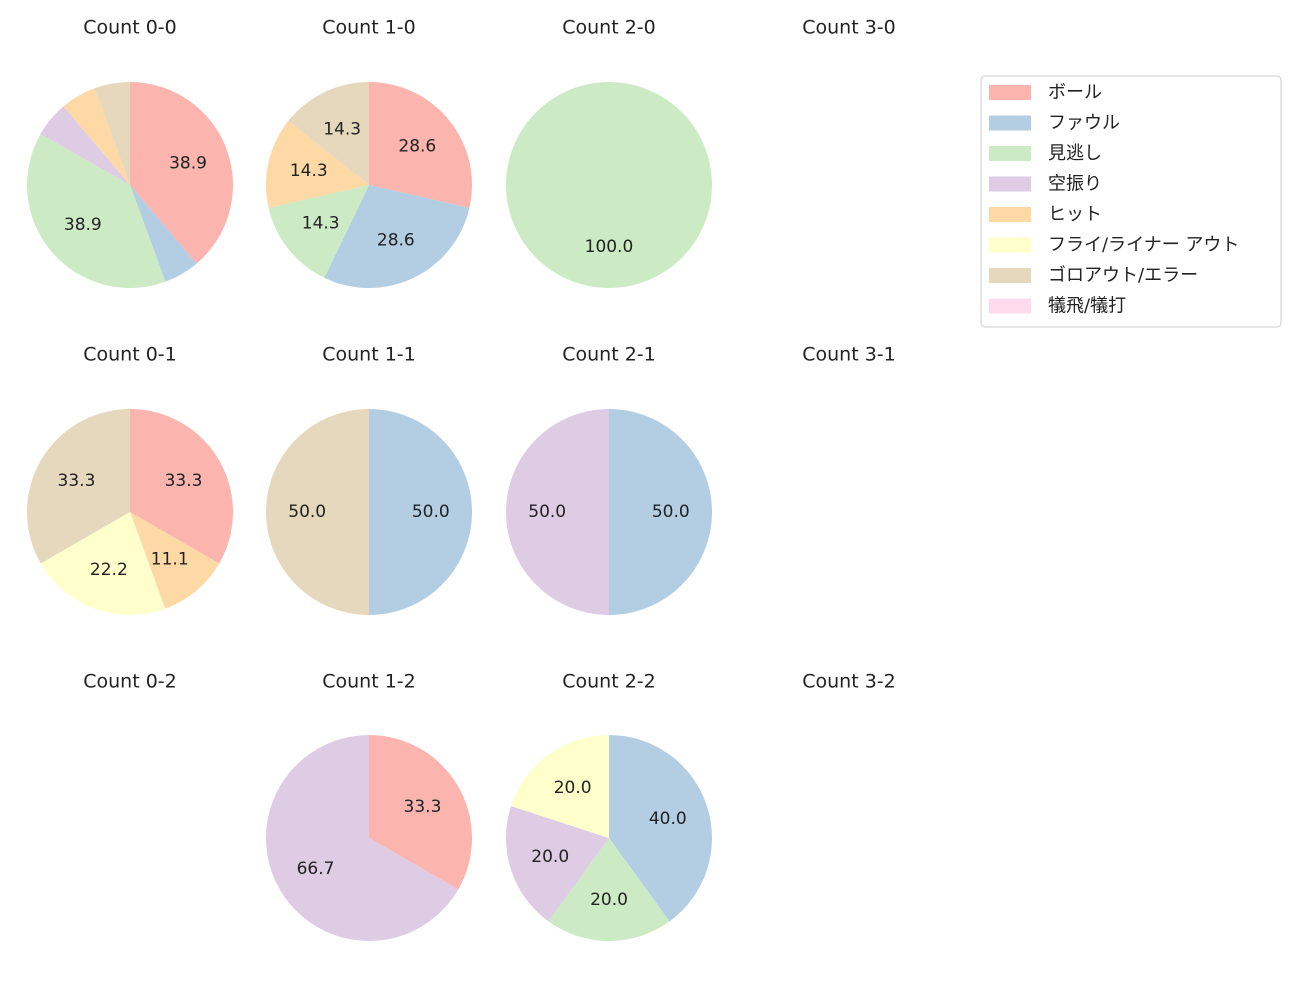 Image resolution: width=1300 pixels, height=1000 pixels. I want to click on chart-title: Count 3-2, so click(849, 682).